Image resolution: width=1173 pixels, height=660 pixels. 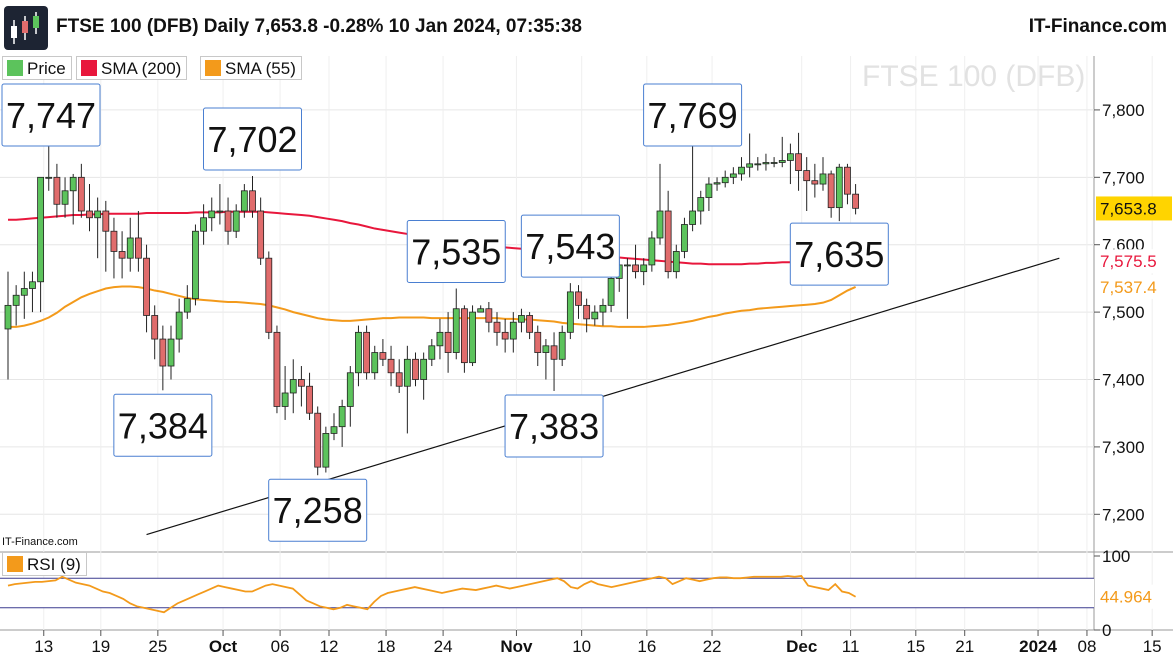 What do you see at coordinates (318, 510) in the screenshot?
I see `annotation-label: 7,258` at bounding box center [318, 510].